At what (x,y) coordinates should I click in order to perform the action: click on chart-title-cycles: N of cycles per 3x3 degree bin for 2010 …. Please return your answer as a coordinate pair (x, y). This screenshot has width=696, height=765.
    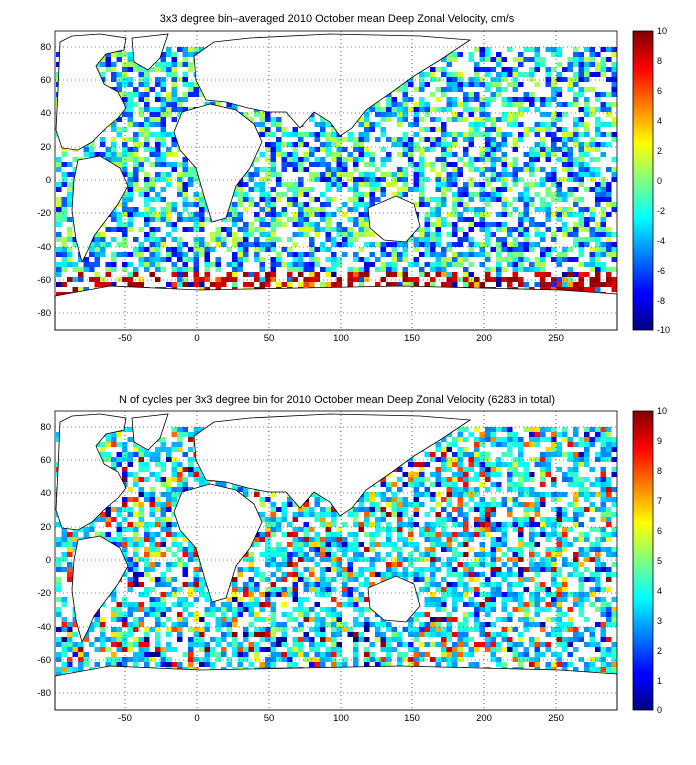
    Looking at the image, I should click on (337, 400).